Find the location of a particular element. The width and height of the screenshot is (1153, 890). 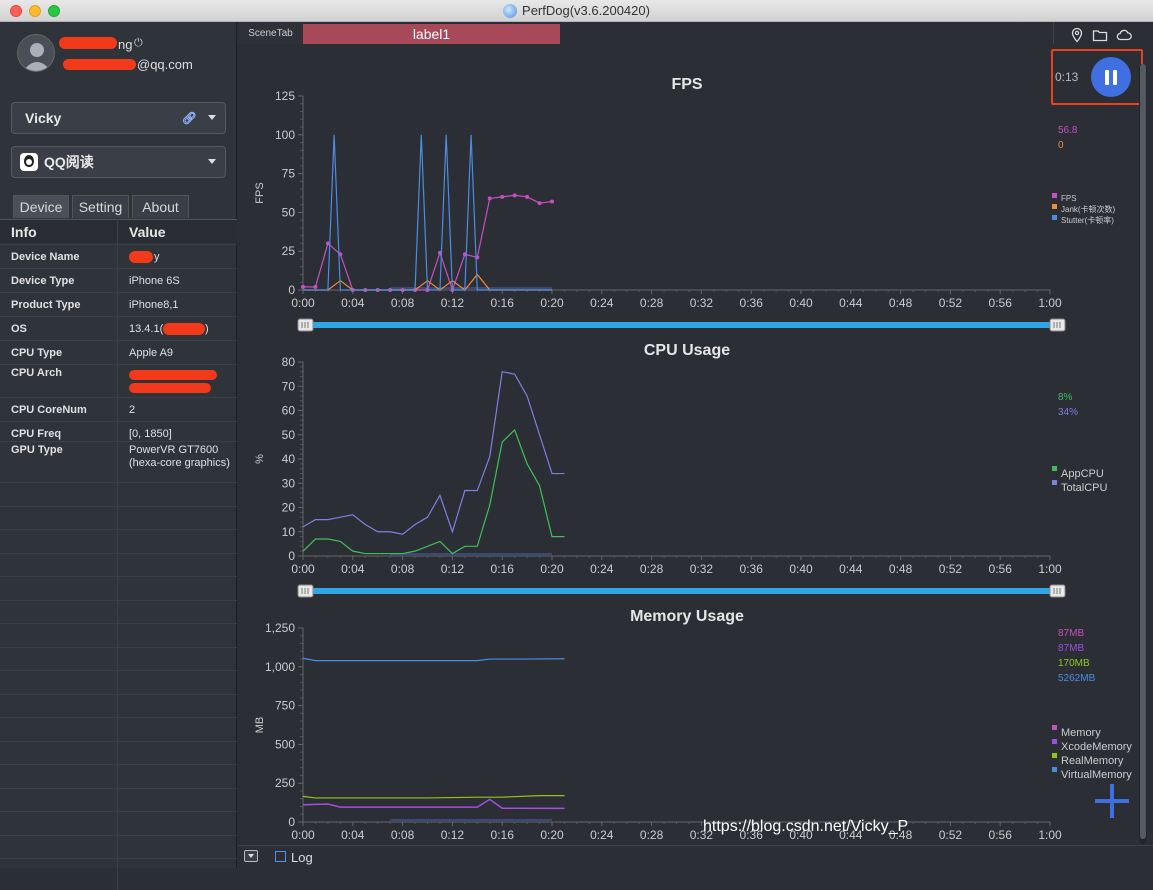

y-tick-label: 0 is located at coordinates (291, 822).